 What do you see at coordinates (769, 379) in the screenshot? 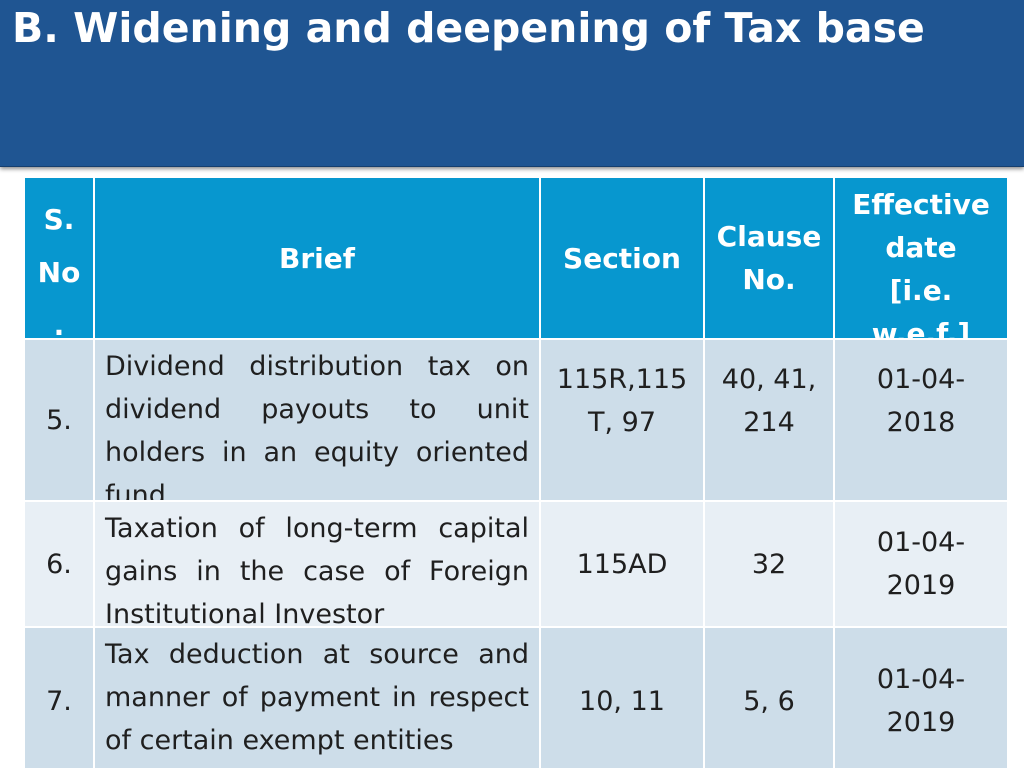
I see `clause-line: 40, 41,` at bounding box center [769, 379].